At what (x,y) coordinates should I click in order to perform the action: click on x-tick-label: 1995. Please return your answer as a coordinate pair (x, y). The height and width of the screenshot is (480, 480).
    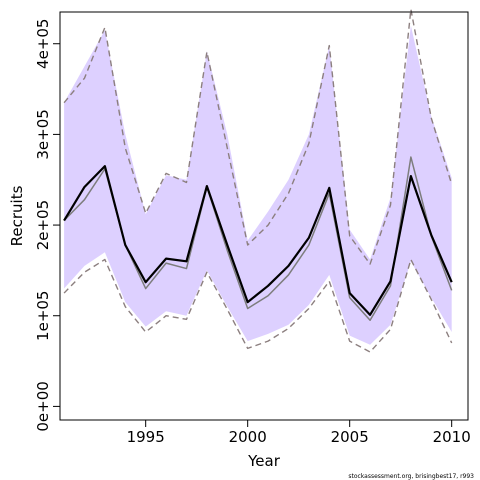
    Looking at the image, I should click on (146, 437).